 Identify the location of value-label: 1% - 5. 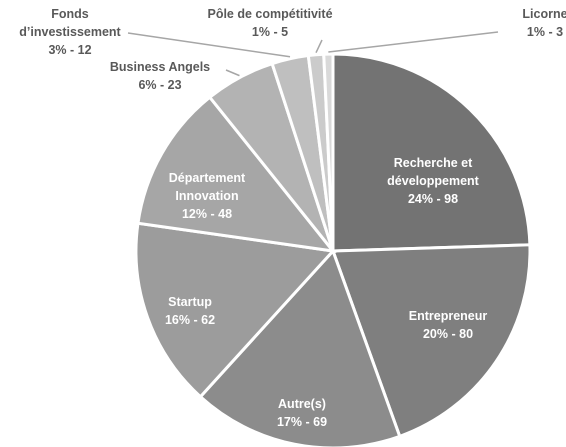
(270, 32).